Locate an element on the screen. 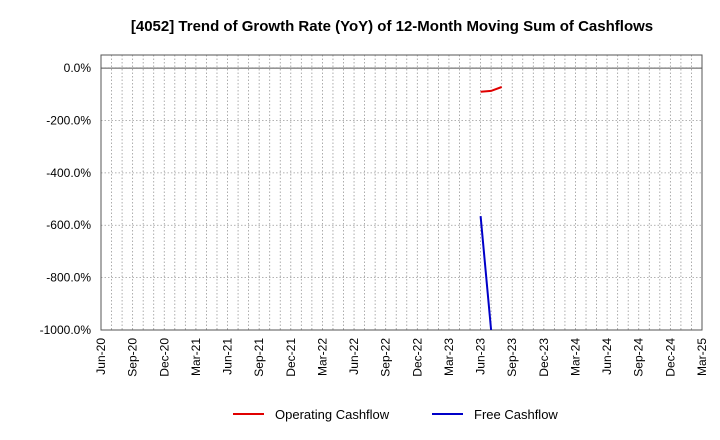  x-tick-label: Mar-22 is located at coordinates (322, 357).